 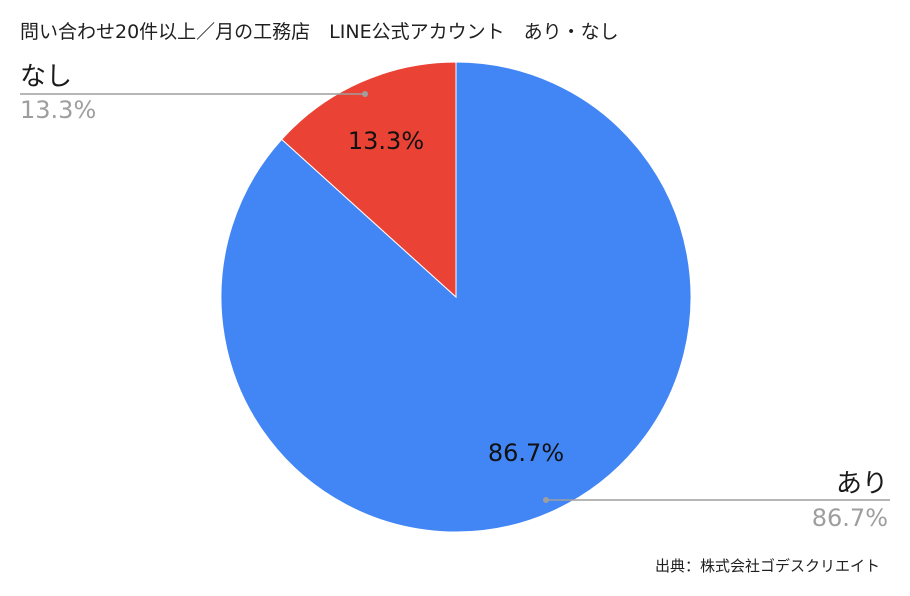 I want to click on slice-outside-value-ari: 86.7%, so click(x=850, y=518).